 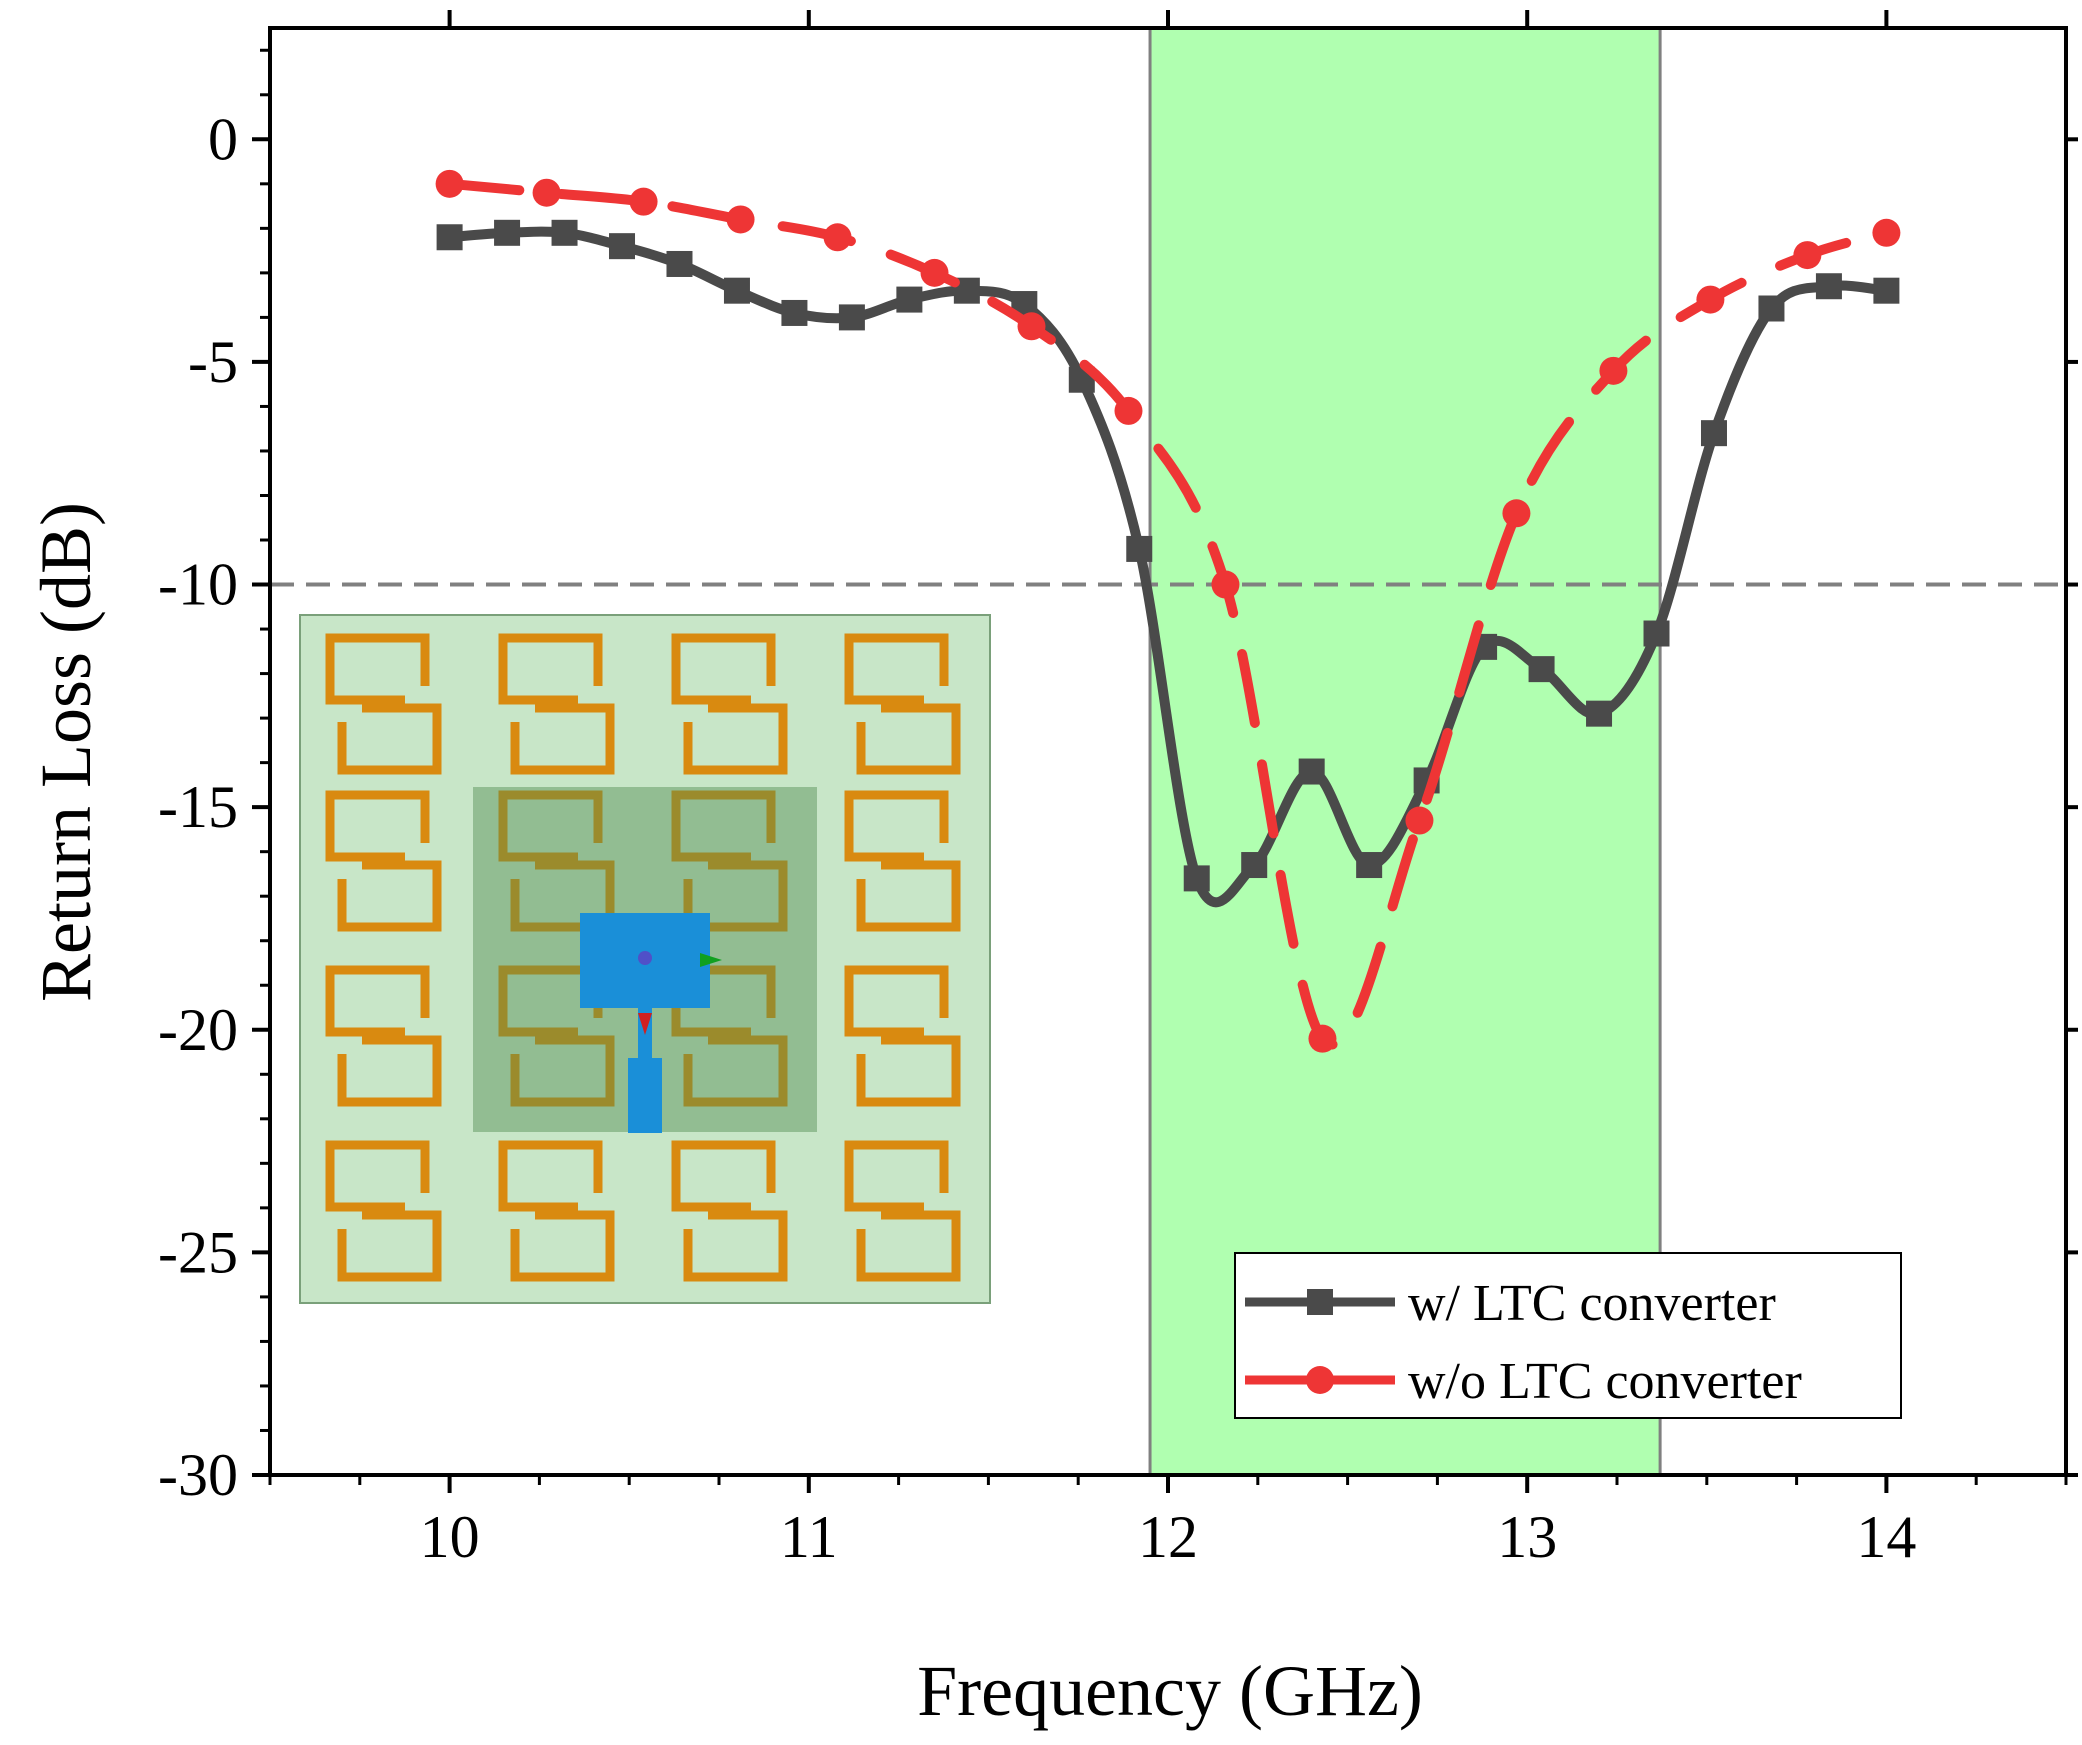 I want to click on y-tick-label: -25, so click(x=198, y=1252).